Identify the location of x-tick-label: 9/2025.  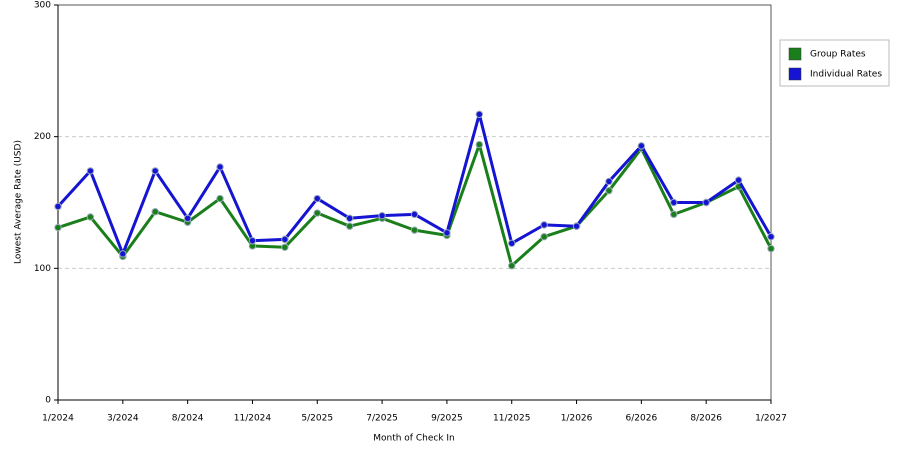
(447, 419).